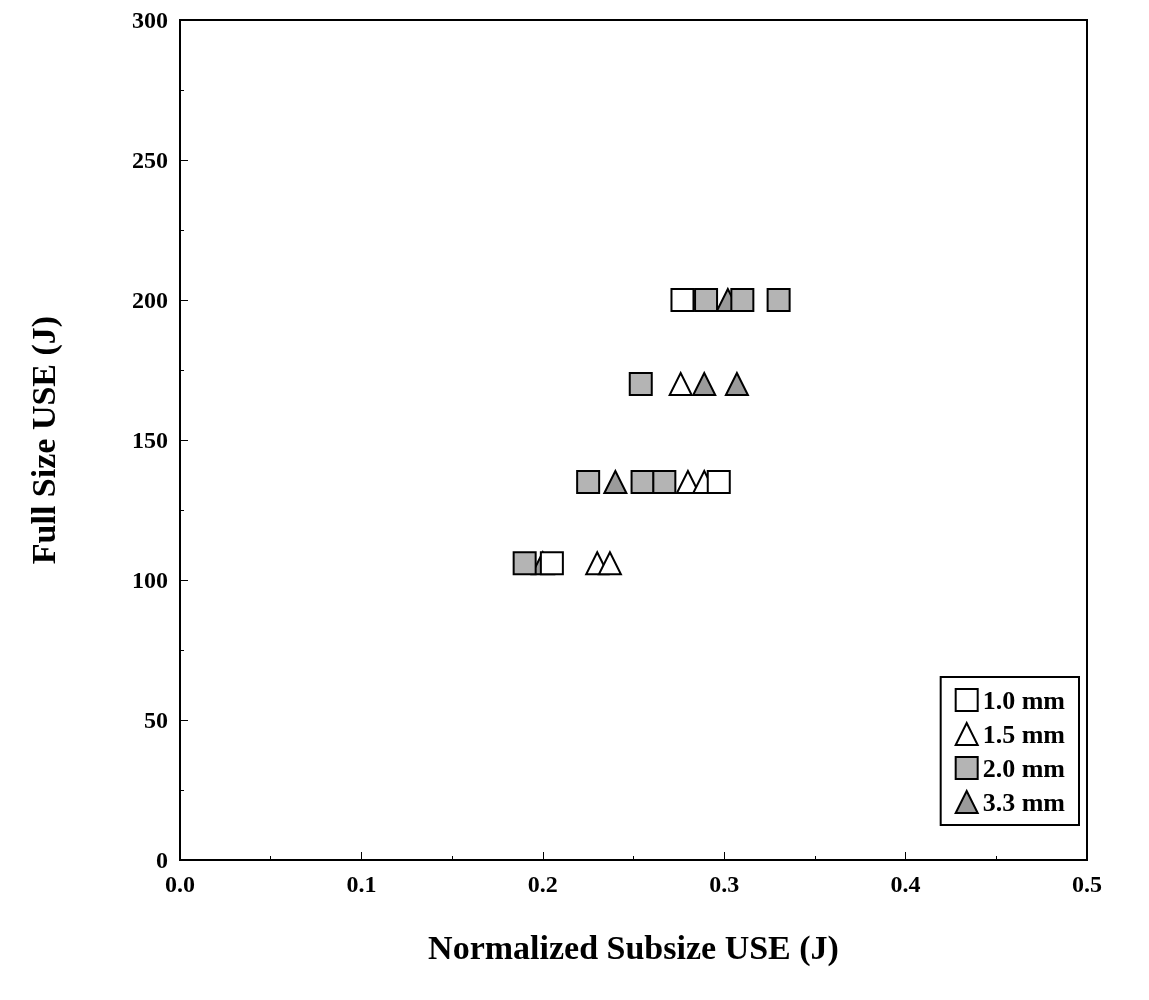  What do you see at coordinates (150, 580) in the screenshot?
I see `y-tick-label: 100` at bounding box center [150, 580].